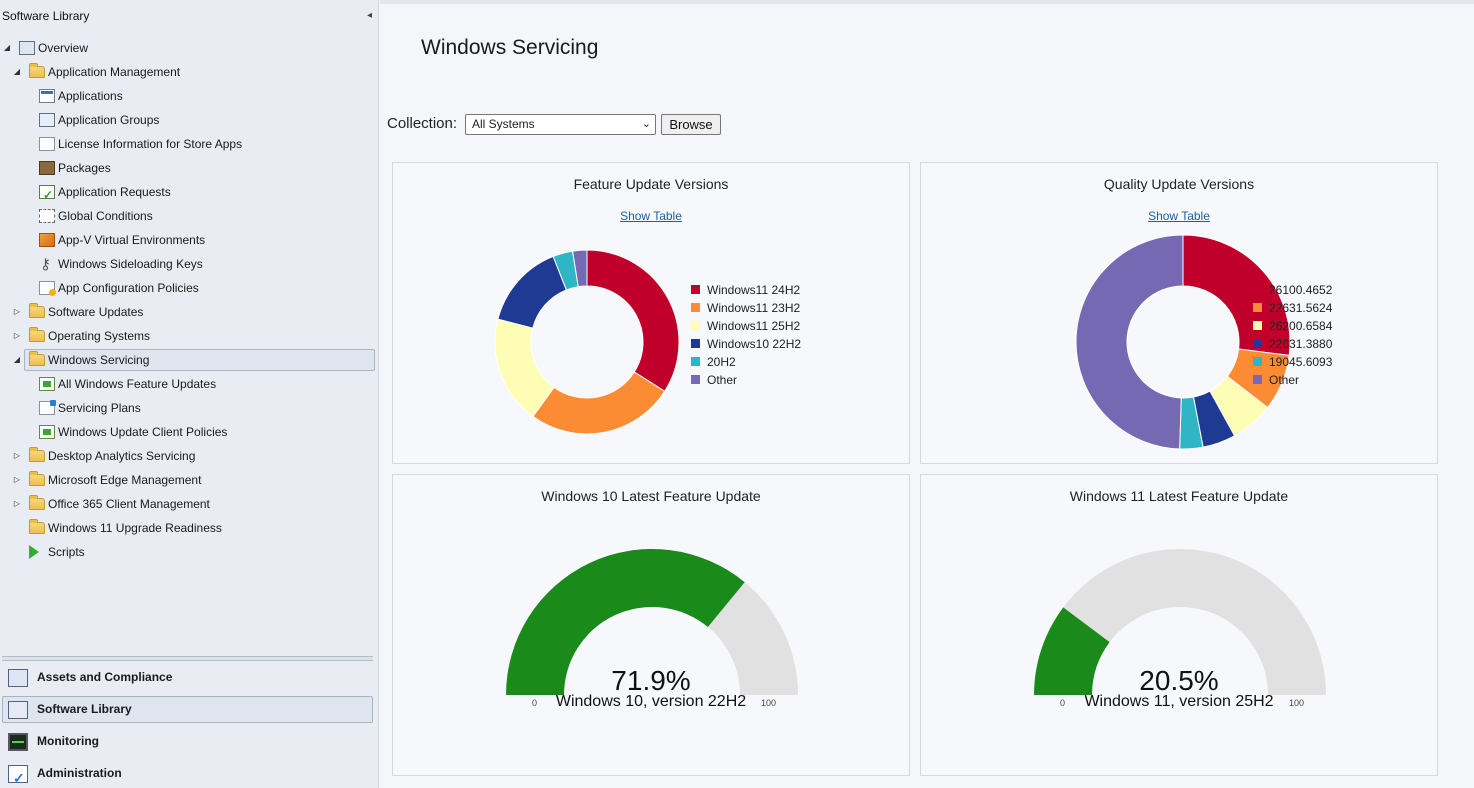 This screenshot has width=1474, height=788. Describe the element at coordinates (1179, 680) in the screenshot. I see `gauge-value: 20.5%` at that location.